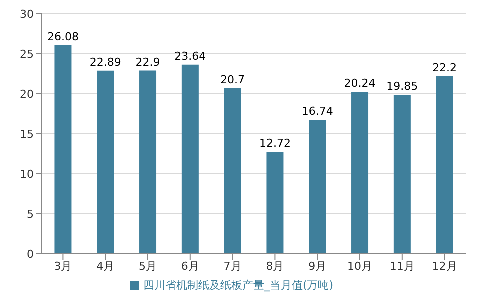 This screenshot has height=305, width=486. What do you see at coordinates (30, 254) in the screenshot?
I see `y-tick-label: 0` at bounding box center [30, 254].